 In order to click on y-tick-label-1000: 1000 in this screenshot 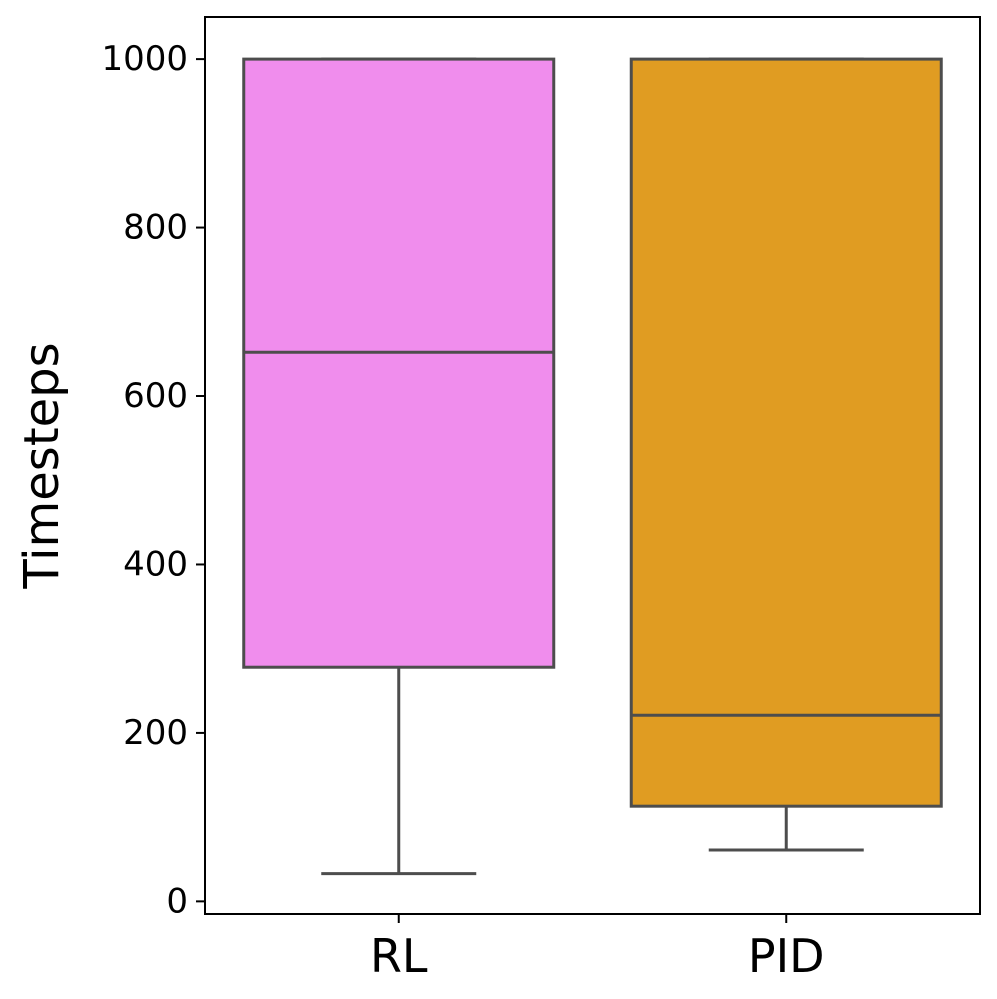, I will do `click(144, 59)`.